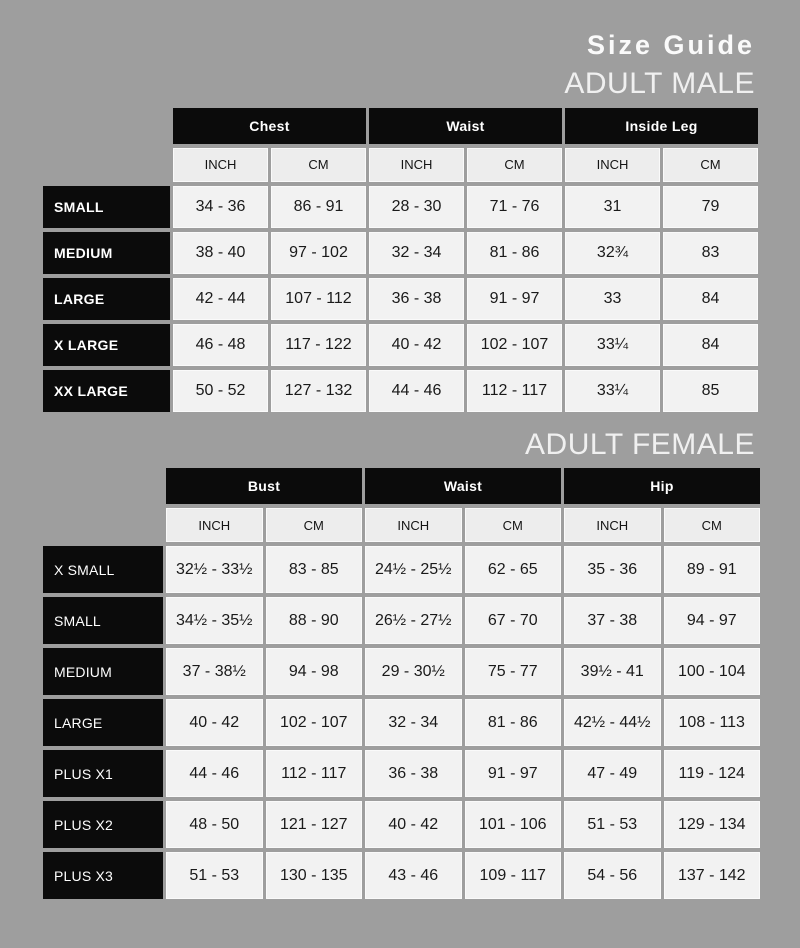 The image size is (800, 948). Describe the element at coordinates (465, 125) in the screenshot. I see `male-col-waist: Waist` at that location.